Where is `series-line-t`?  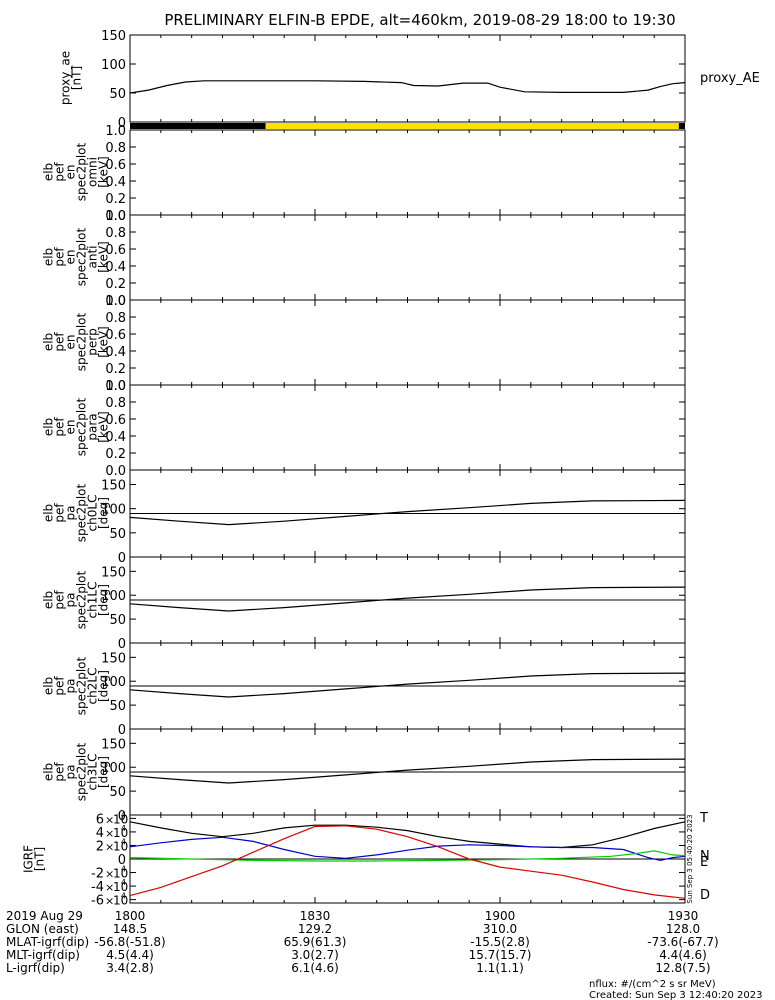 series-line-t is located at coordinates (407, 835).